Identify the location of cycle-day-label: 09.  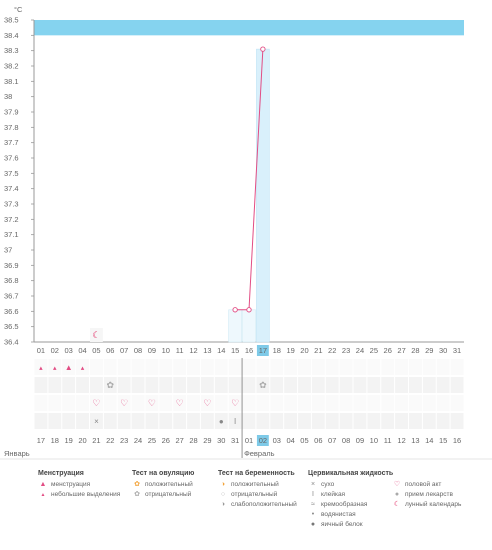
(152, 350).